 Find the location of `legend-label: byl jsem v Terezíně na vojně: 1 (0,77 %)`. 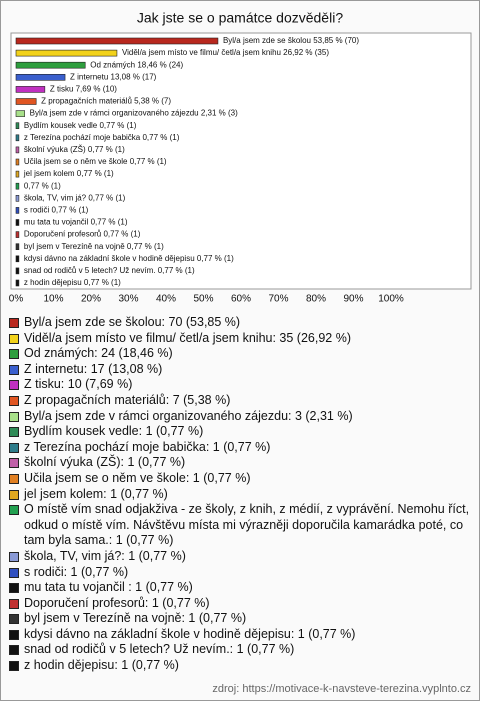

legend-label: byl jsem v Terezíně na vojně: 1 (0,77 %) is located at coordinates (135, 618).